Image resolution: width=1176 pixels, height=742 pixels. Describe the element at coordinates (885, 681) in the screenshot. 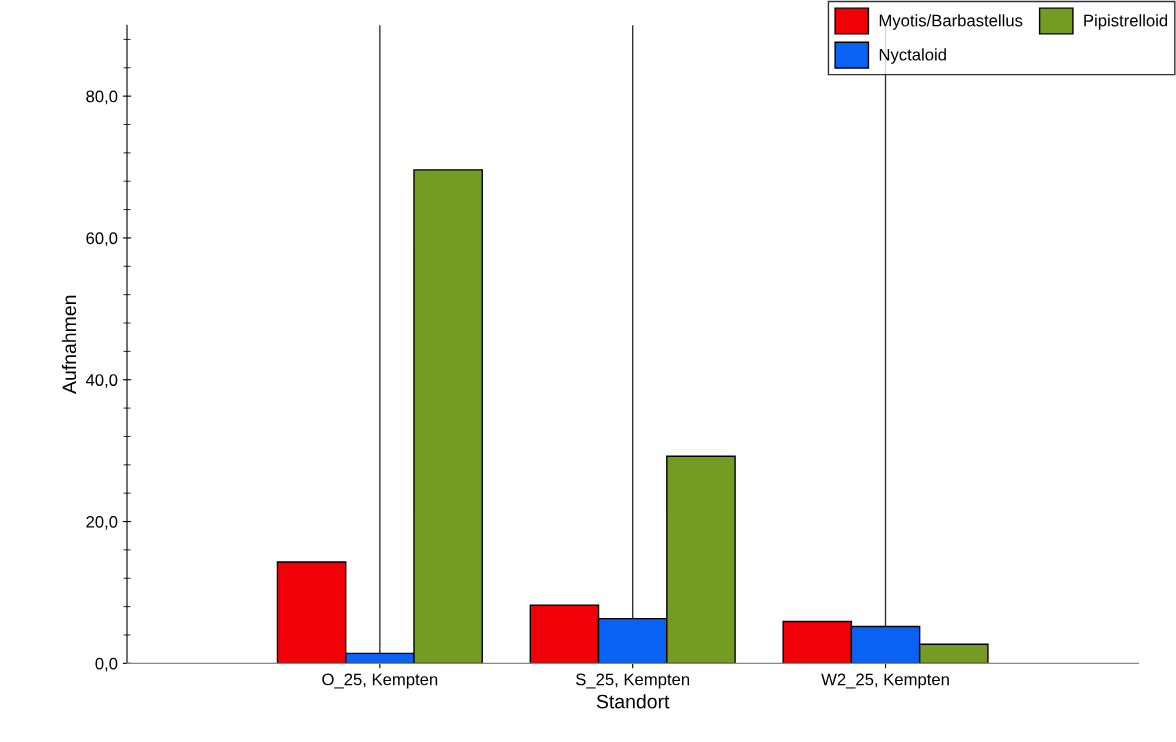

I see `x-tick-label: W2_25, Kempten` at that location.